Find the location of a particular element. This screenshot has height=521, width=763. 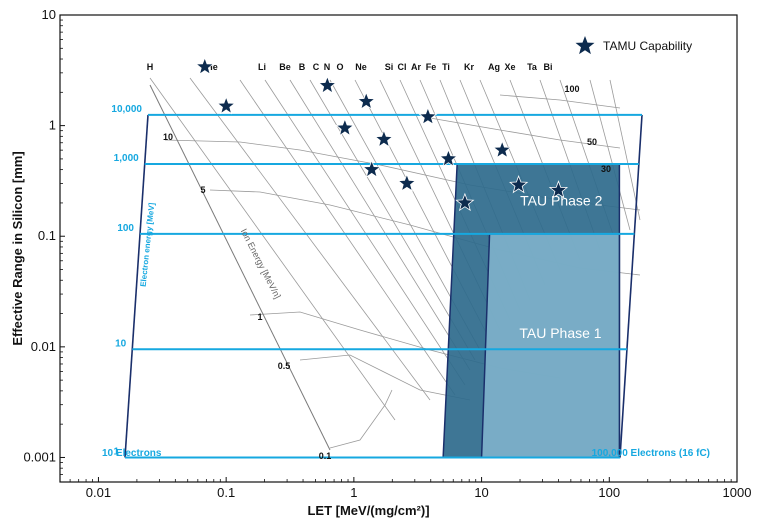

electron-energy-label: 10,000 is located at coordinates (126, 109).